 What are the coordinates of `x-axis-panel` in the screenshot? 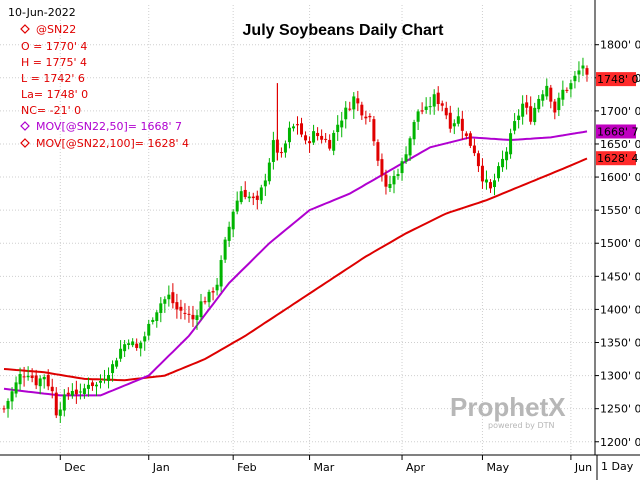 It's located at (320, 467).